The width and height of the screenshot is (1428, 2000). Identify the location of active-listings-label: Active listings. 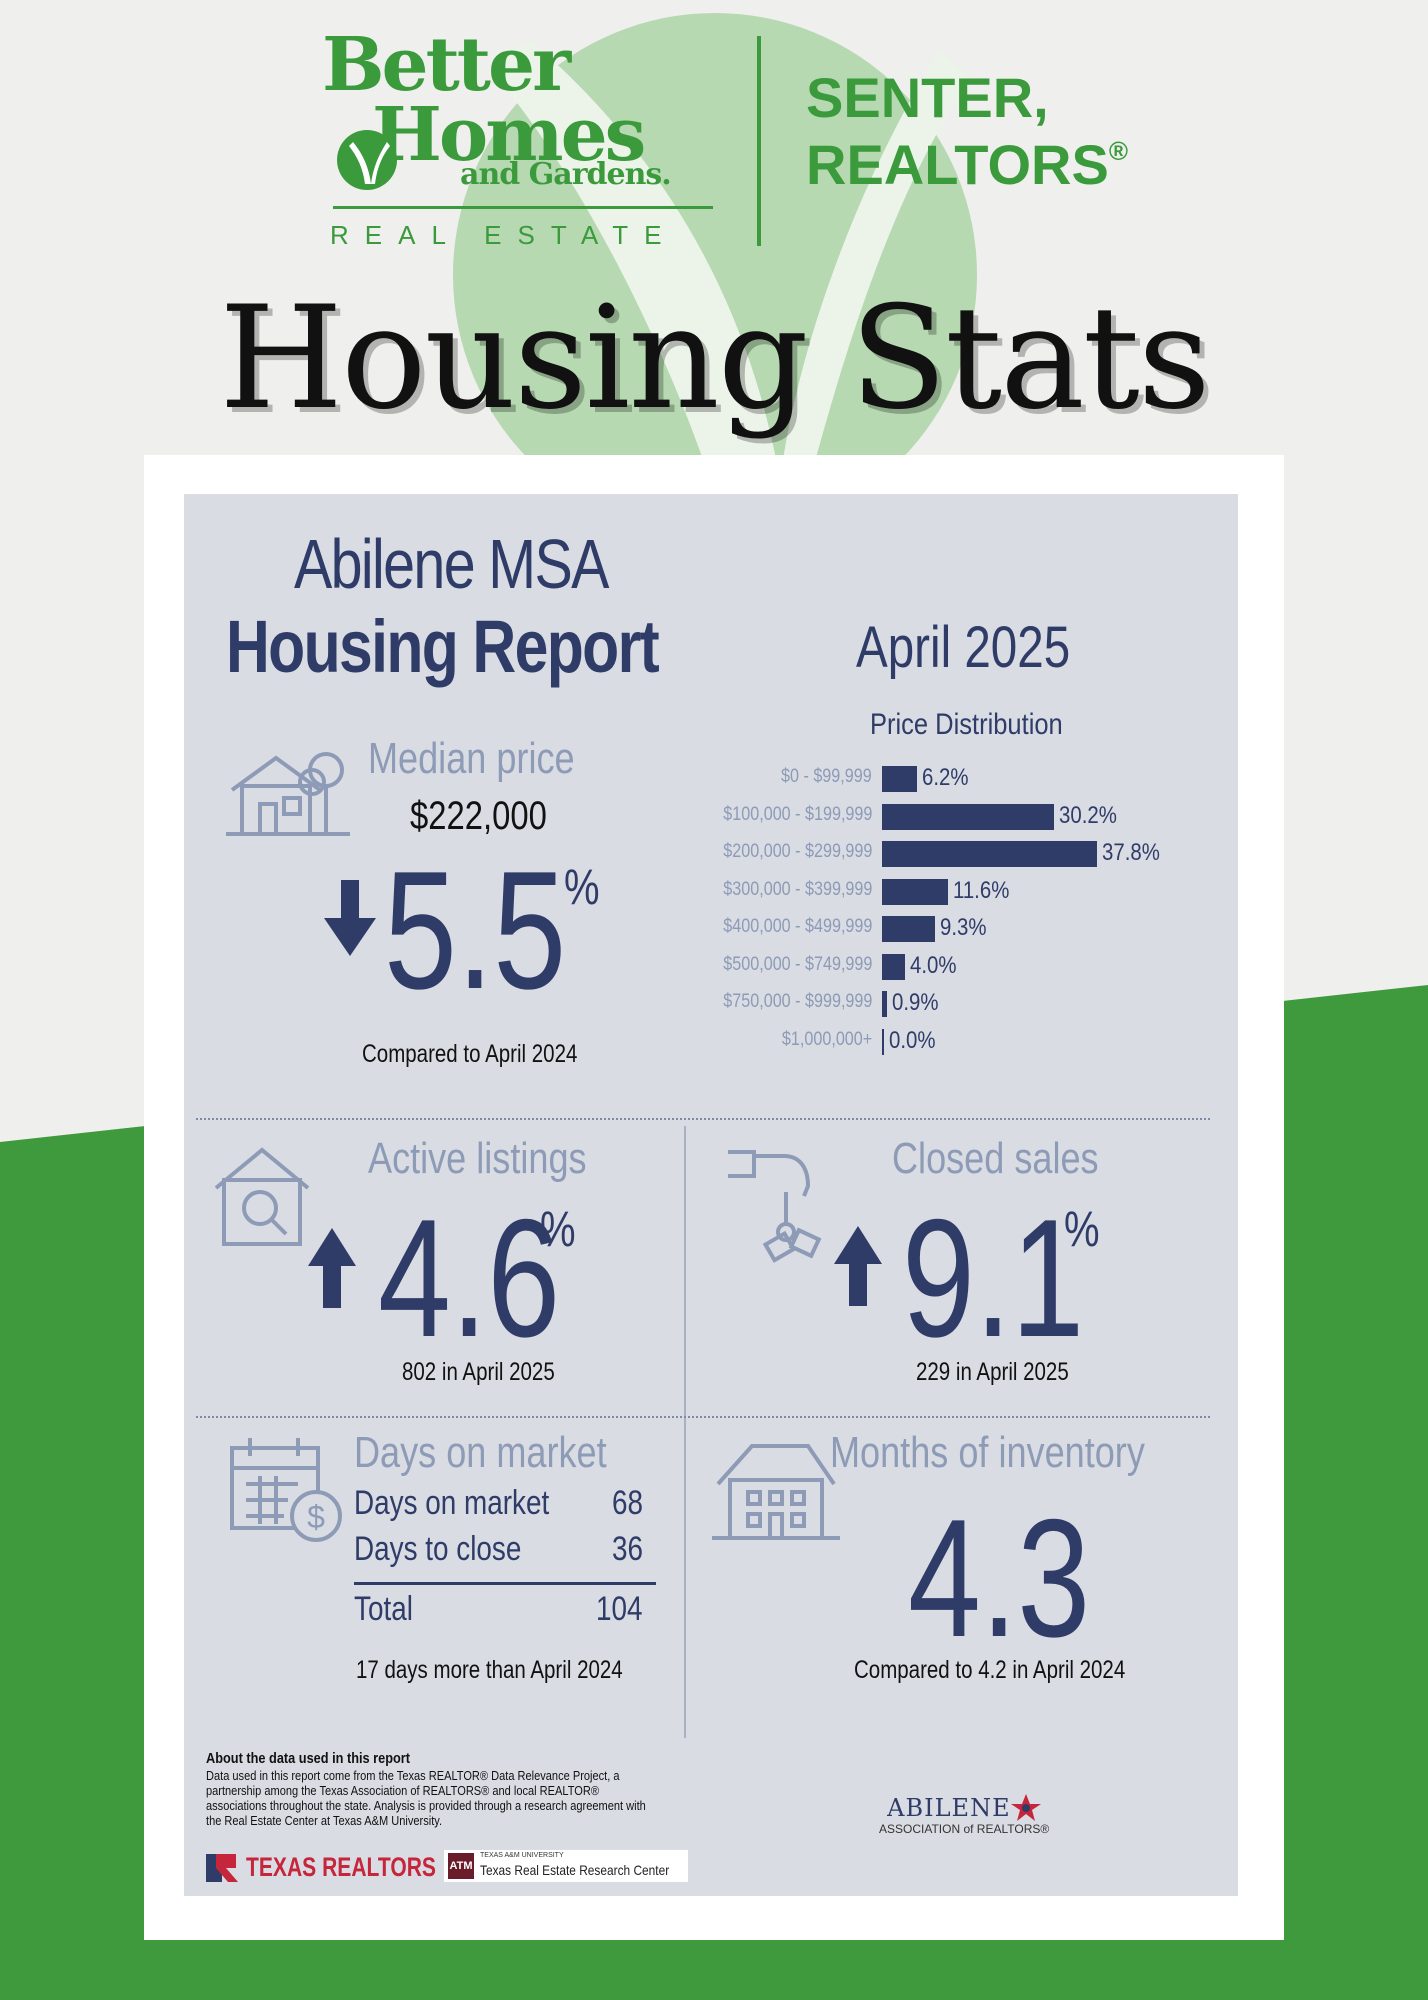
(477, 1158).